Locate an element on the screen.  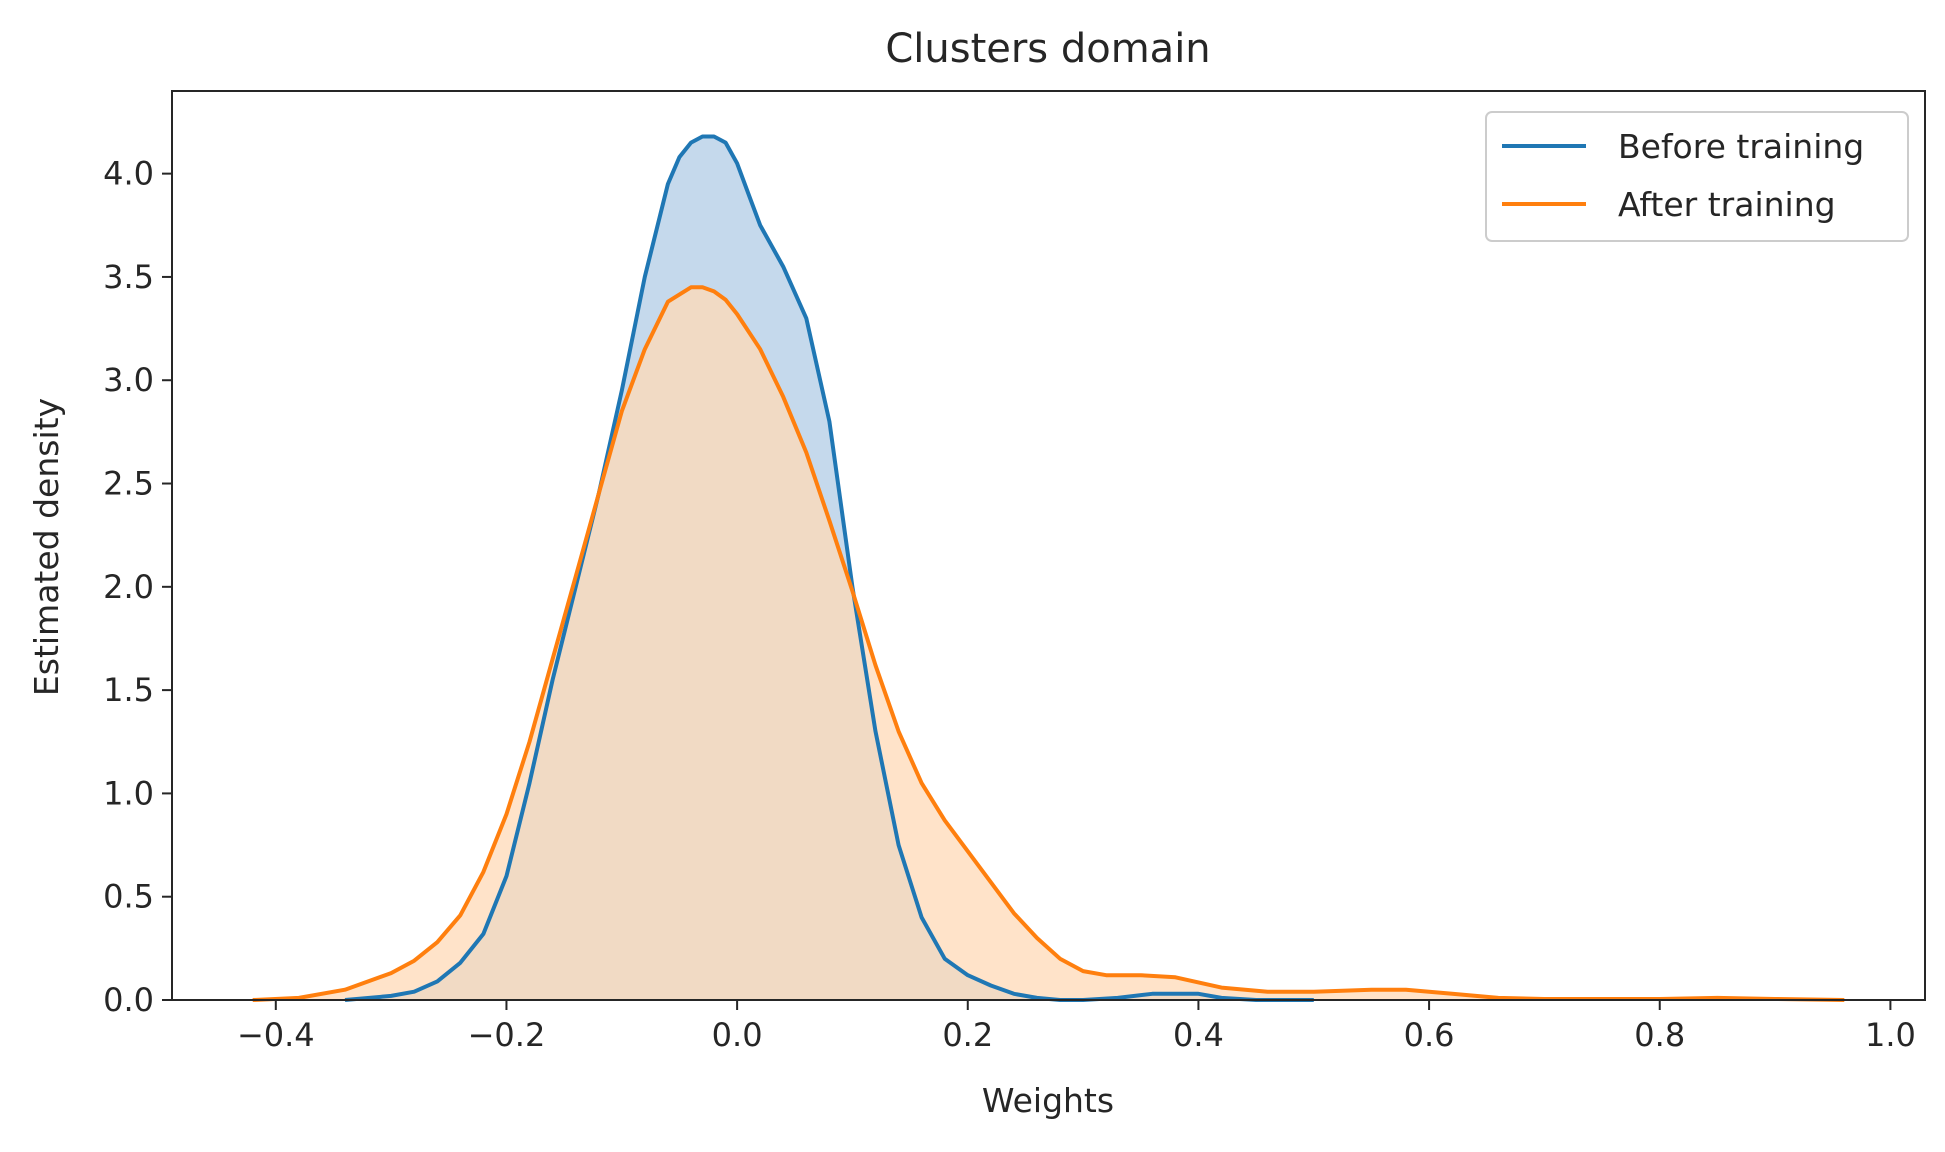
y-axis-ticks: 0.0 0.5 1.0 1.5 2.0 2.5 3.0 3.5 4.0 is located at coordinates (137, 587).